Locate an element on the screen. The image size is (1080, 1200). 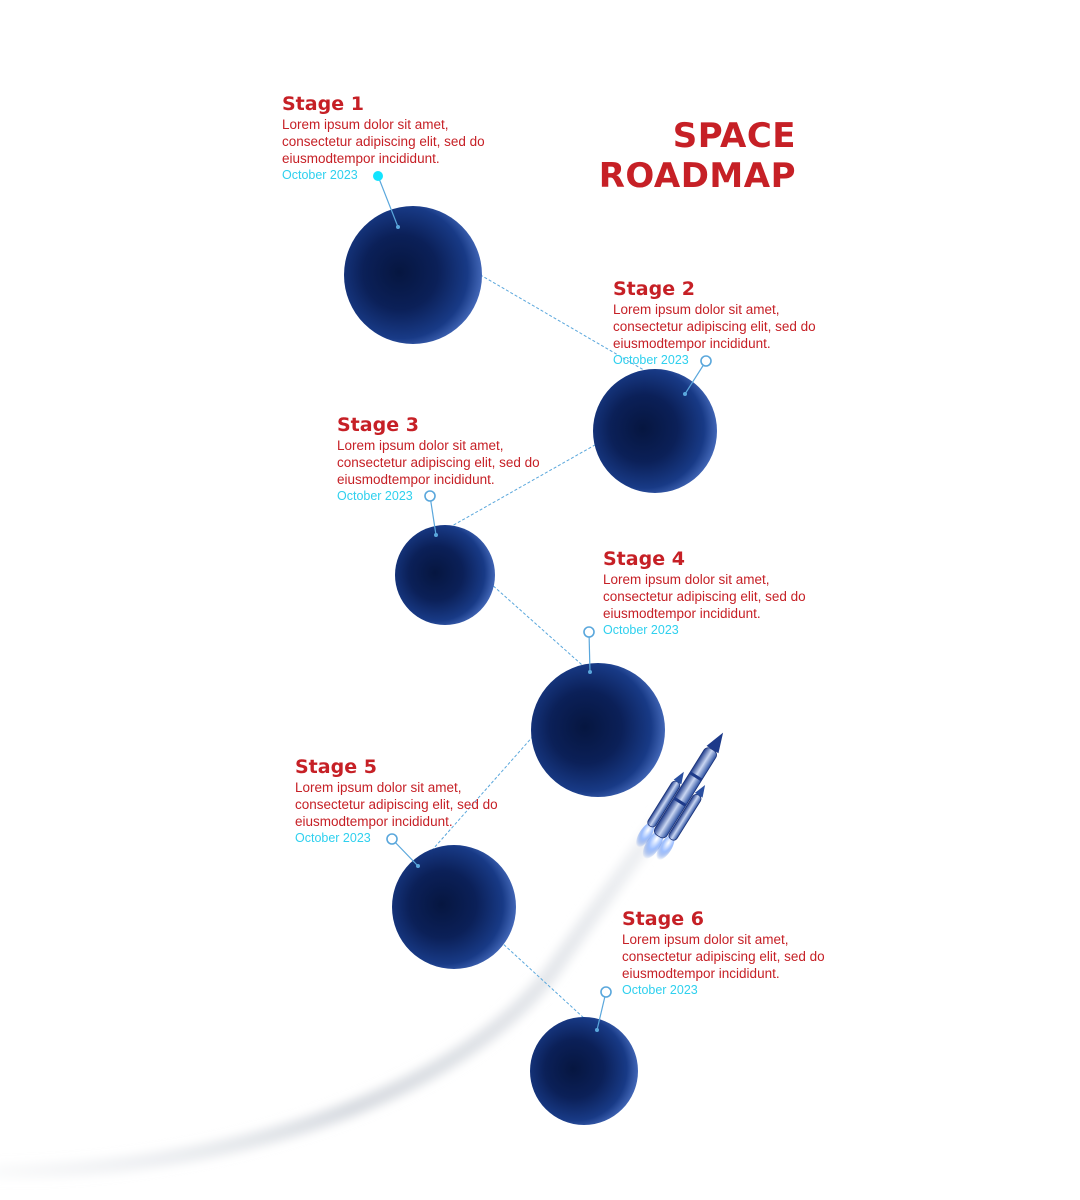
stage-title: Stage 4 is located at coordinates (644, 559).